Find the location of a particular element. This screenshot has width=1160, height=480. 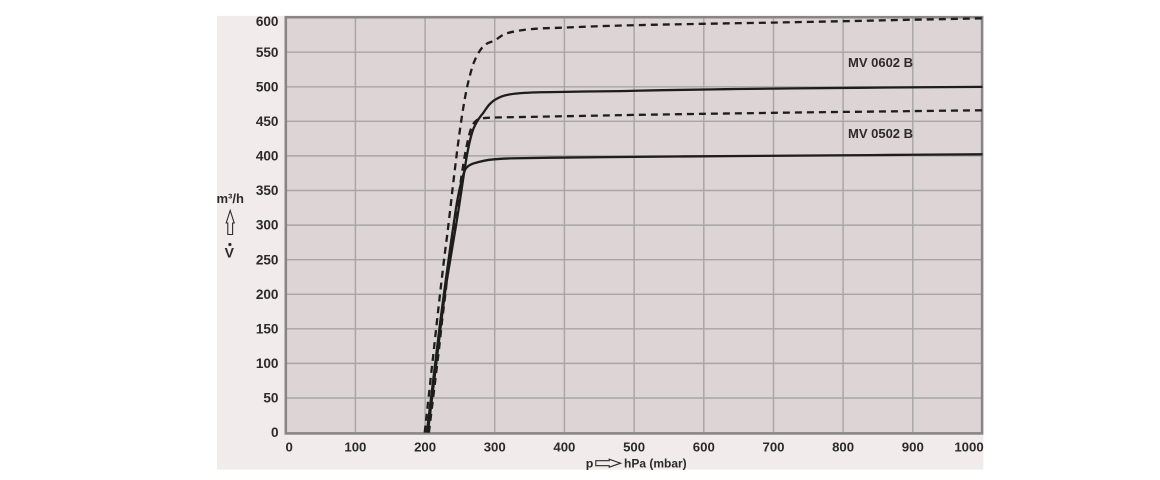

svg-text: 550 is located at coordinates (267, 52).